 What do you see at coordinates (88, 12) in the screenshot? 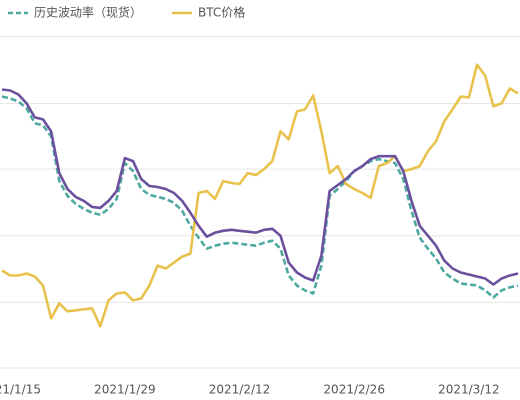
I see `legend-label: 历史波动率（现货）` at bounding box center [88, 12].